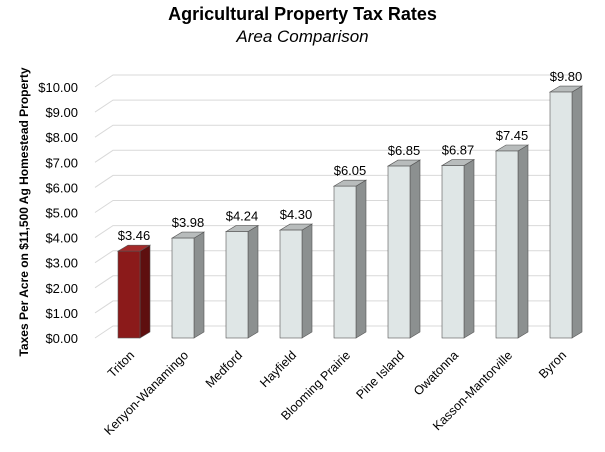  Describe the element at coordinates (61, 213) in the screenshot. I see `y-tick-label: $5.00` at that location.